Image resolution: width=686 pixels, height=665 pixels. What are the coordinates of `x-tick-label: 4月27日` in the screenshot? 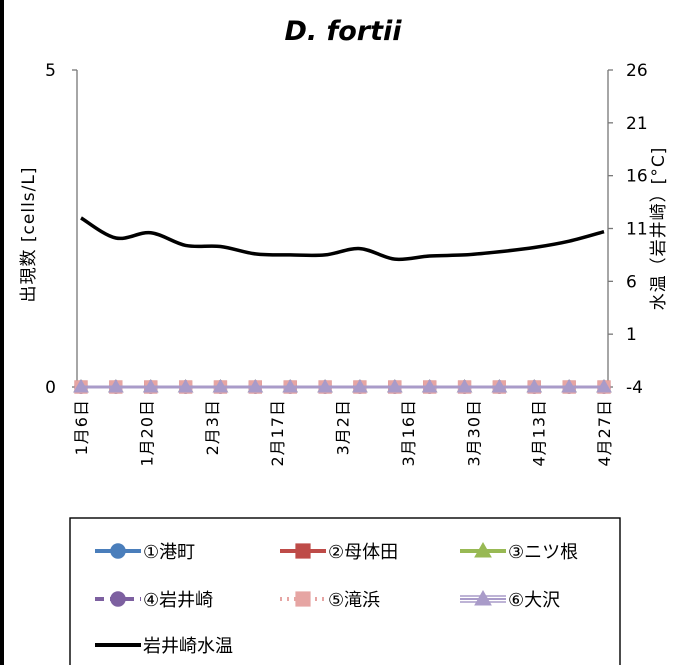 It's located at (604, 433).